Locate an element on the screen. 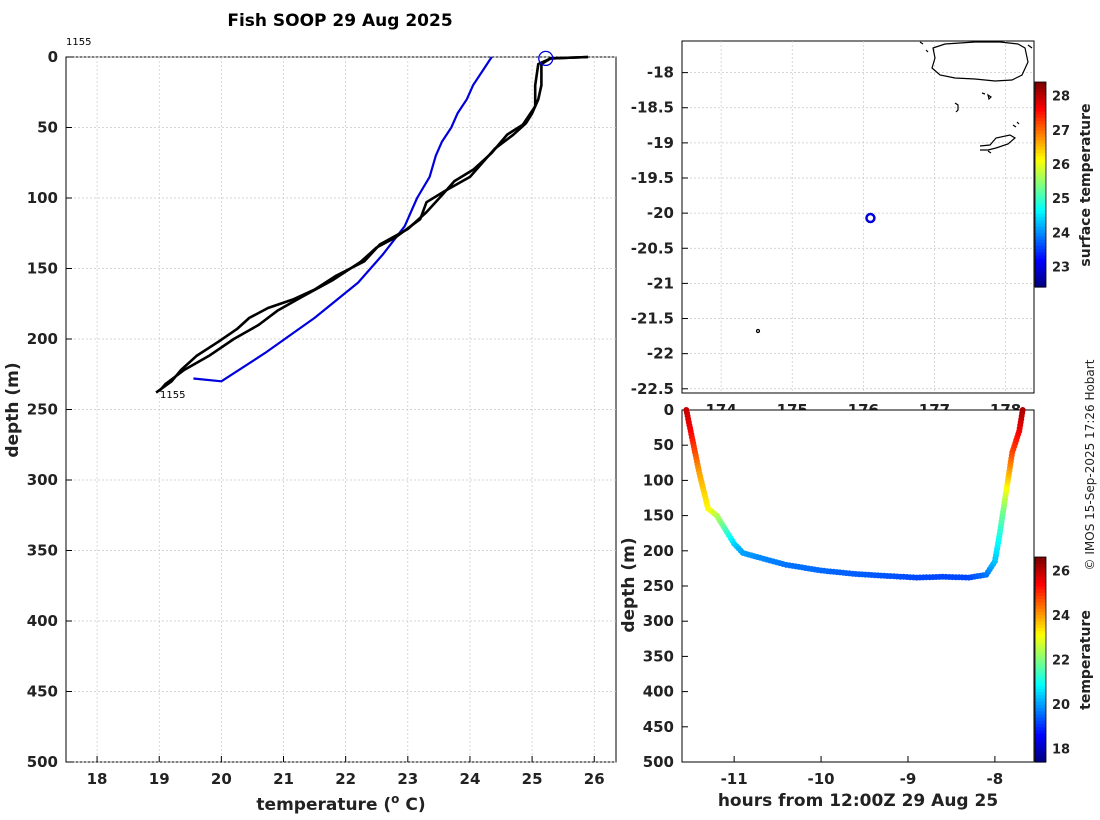 The width and height of the screenshot is (1100, 820). map-y-tick-label: -18 is located at coordinates (660, 73).